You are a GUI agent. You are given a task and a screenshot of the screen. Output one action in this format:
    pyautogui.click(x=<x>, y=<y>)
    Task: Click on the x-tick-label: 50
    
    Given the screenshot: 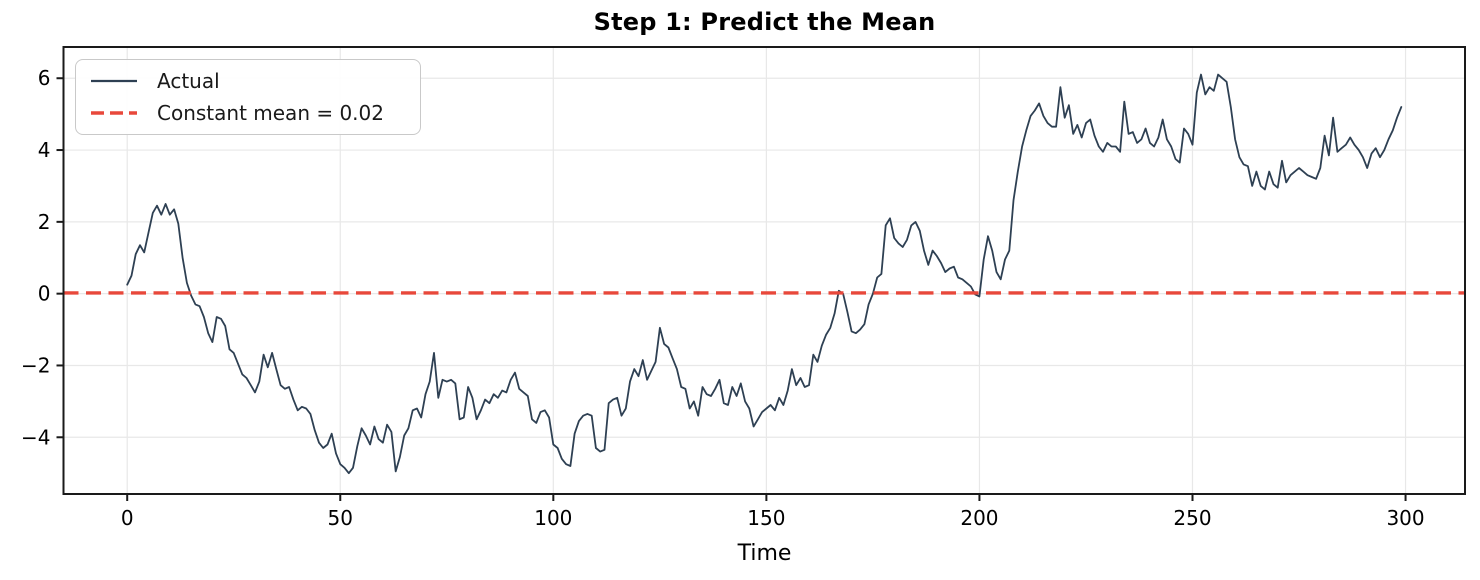 What is the action you would take?
    pyautogui.click(x=340, y=518)
    